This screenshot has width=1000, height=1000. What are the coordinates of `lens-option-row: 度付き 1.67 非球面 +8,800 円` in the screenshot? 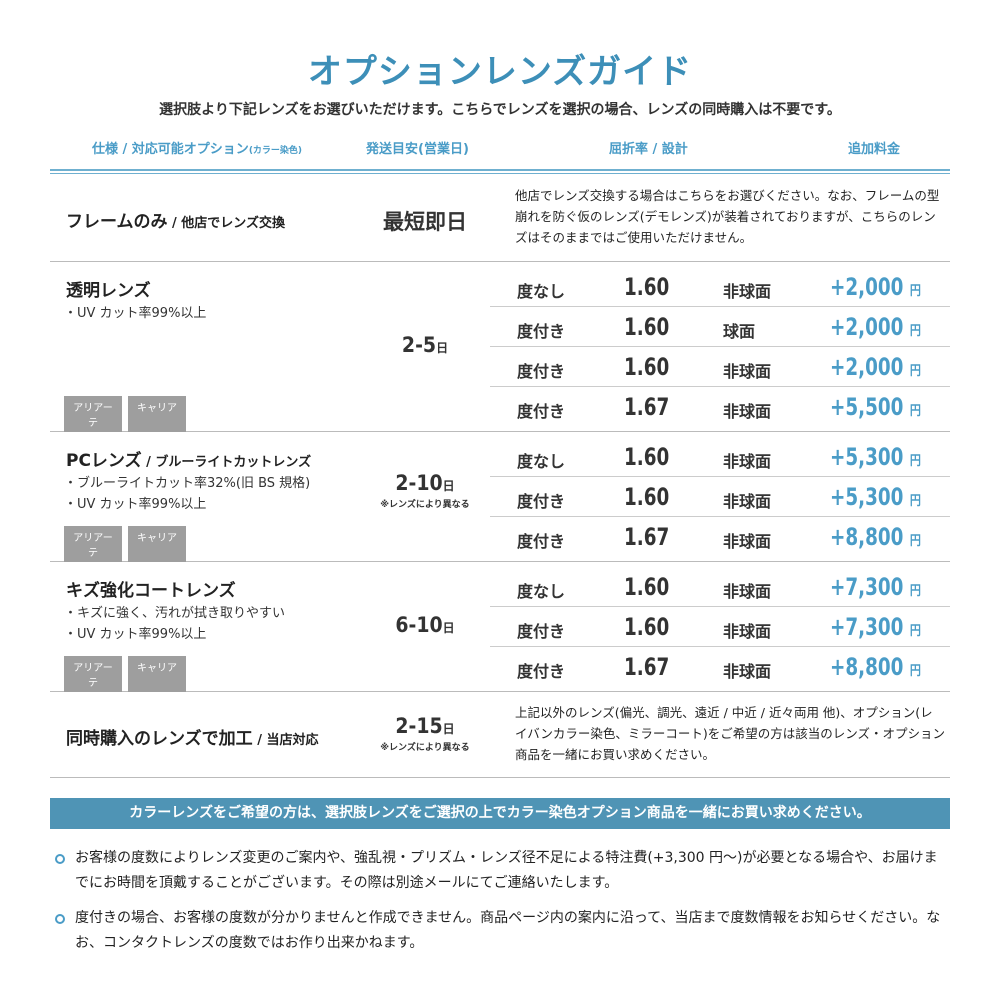 It's located at (720, 667).